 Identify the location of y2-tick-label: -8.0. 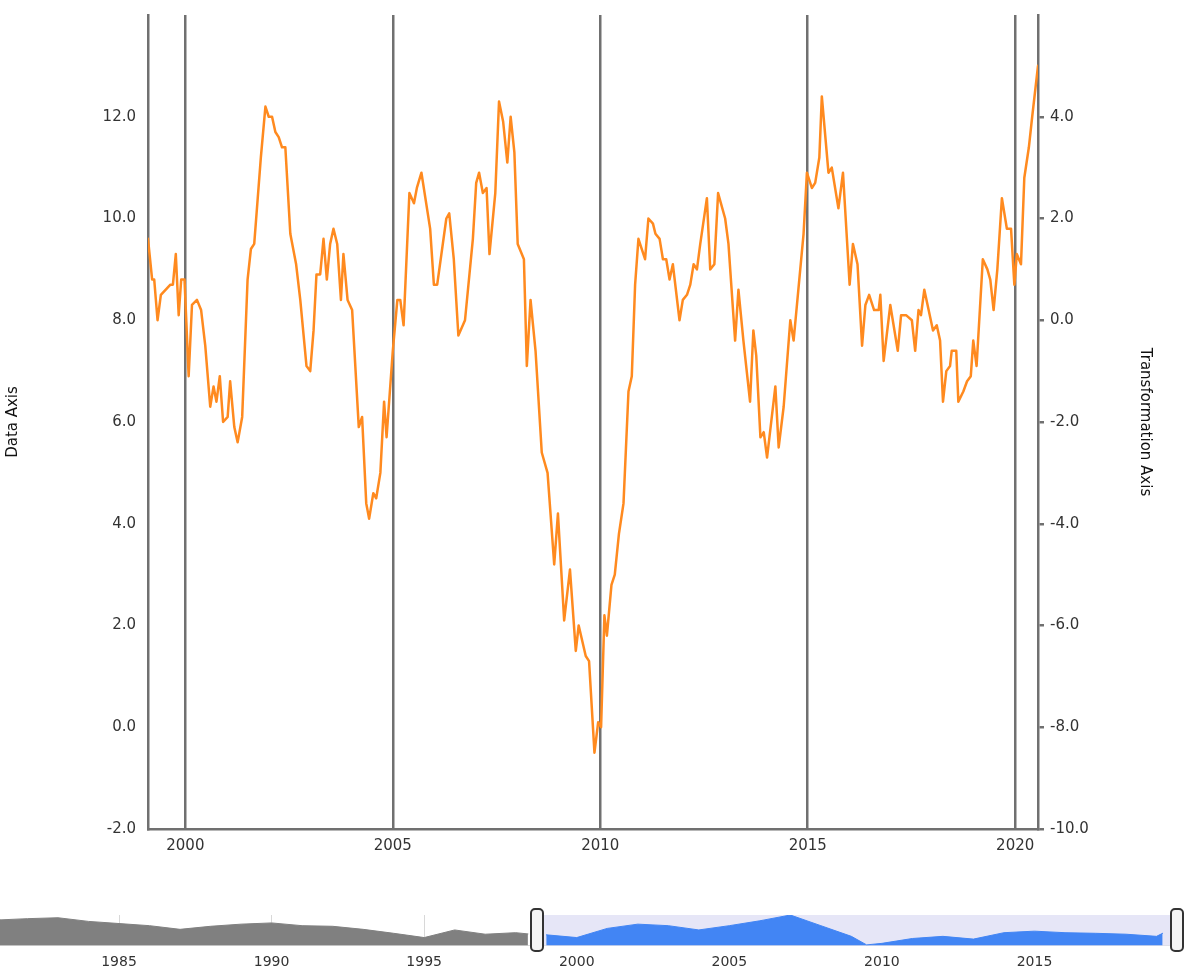
(1065, 726).